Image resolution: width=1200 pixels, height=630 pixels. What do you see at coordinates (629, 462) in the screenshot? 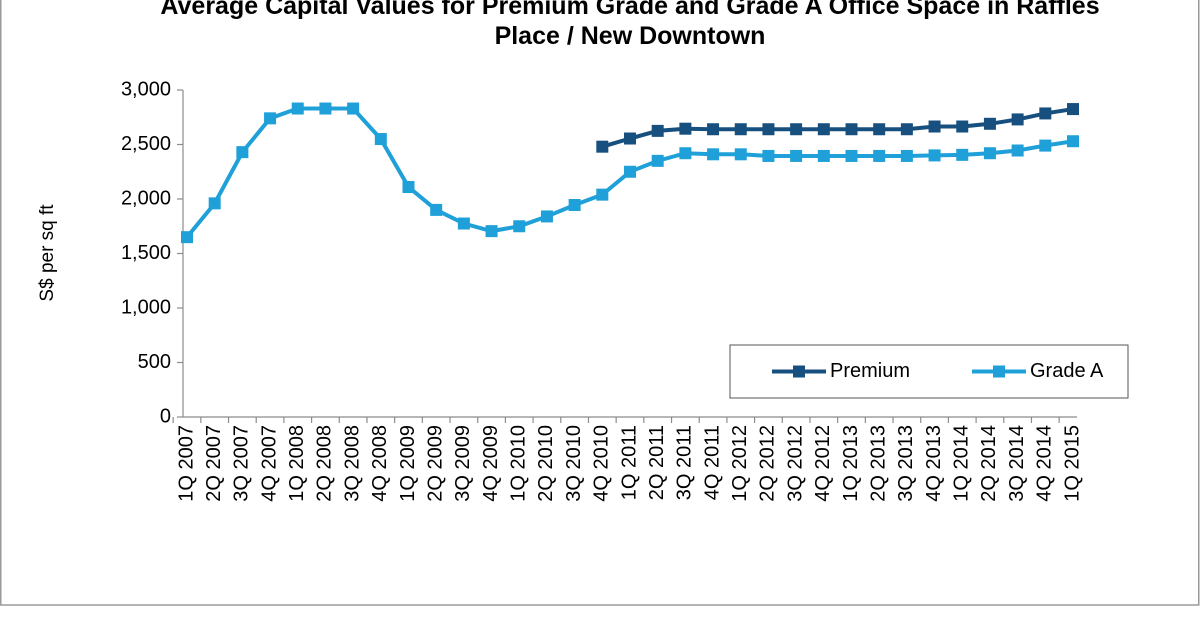
I see `x-tick-label: 1Q 2011` at bounding box center [629, 462].